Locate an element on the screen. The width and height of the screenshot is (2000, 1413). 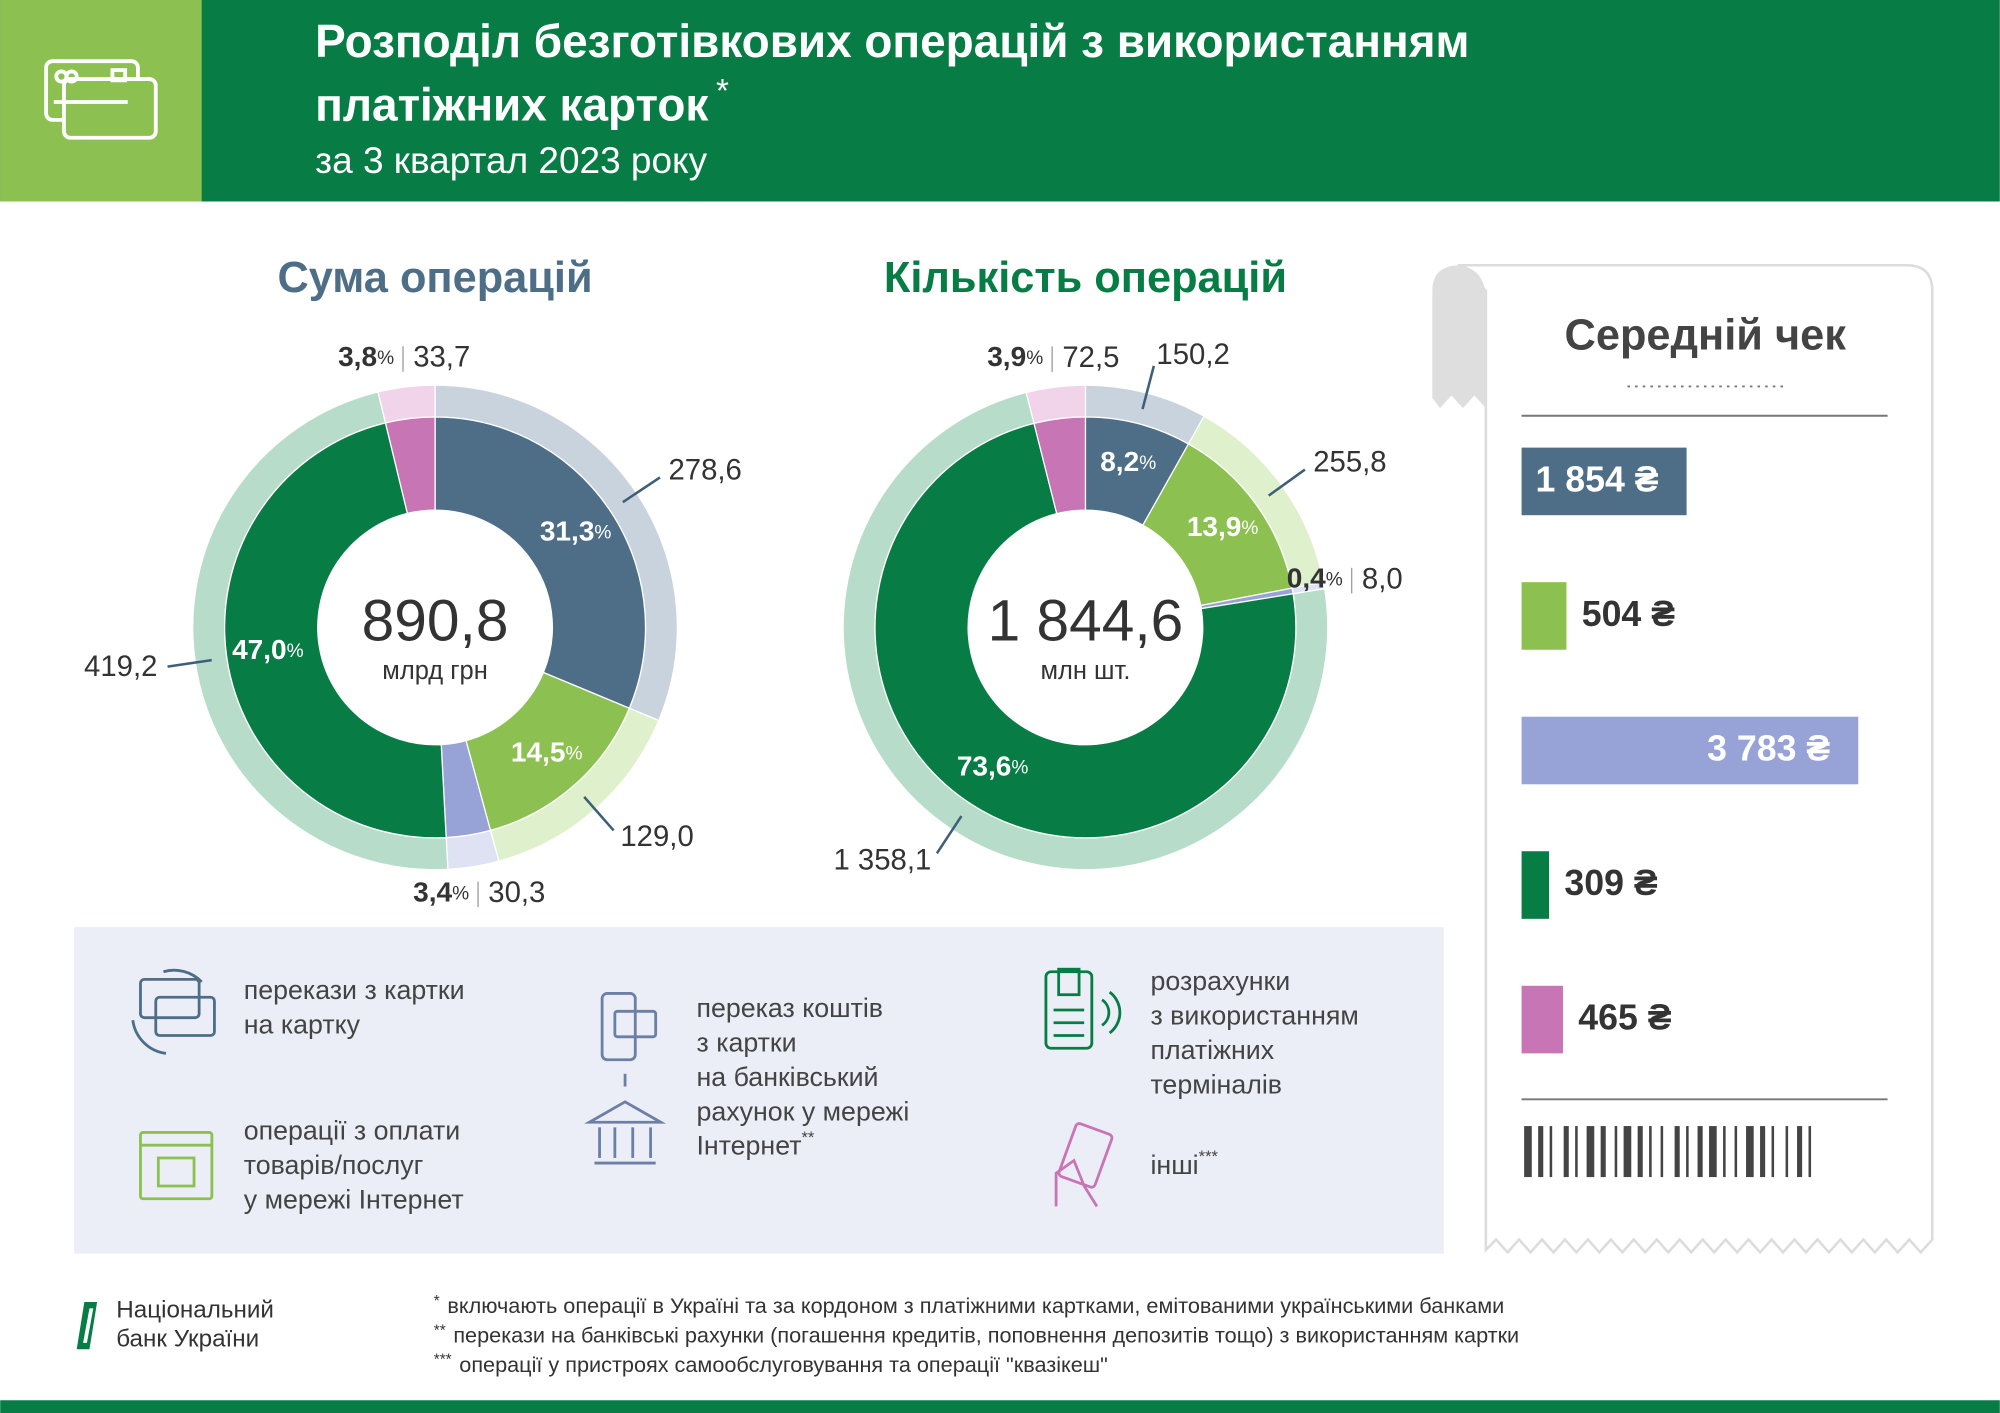
legend-text: операції з оплати is located at coordinates (352, 1131).